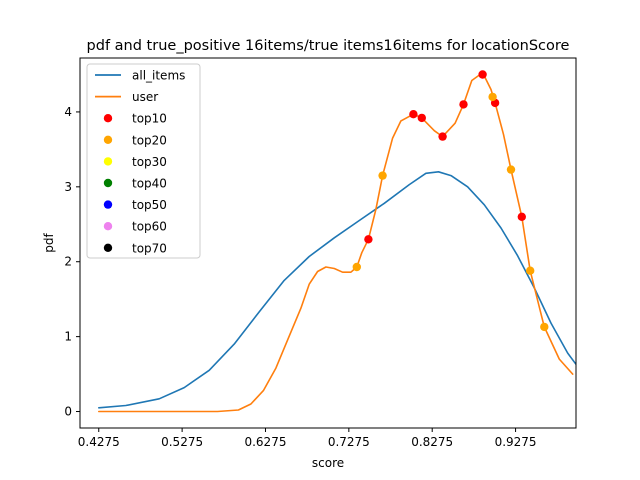  What do you see at coordinates (149, 205) in the screenshot?
I see `legend-label-top50: top50` at bounding box center [149, 205].